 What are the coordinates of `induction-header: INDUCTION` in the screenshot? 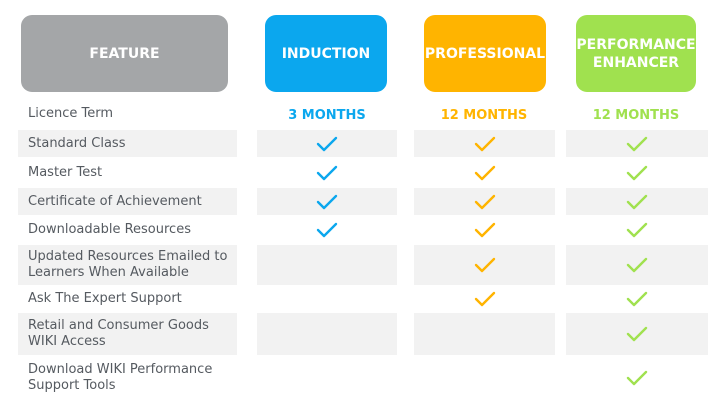 It's located at (326, 53).